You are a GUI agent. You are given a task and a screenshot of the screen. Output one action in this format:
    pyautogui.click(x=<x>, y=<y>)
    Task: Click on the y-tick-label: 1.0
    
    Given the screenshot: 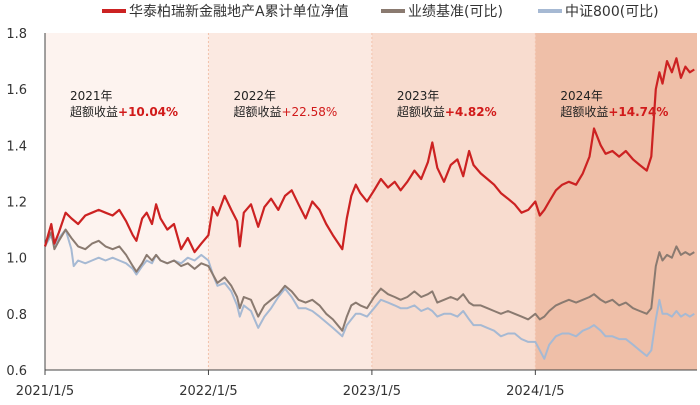 What is the action you would take?
    pyautogui.click(x=16, y=259)
    